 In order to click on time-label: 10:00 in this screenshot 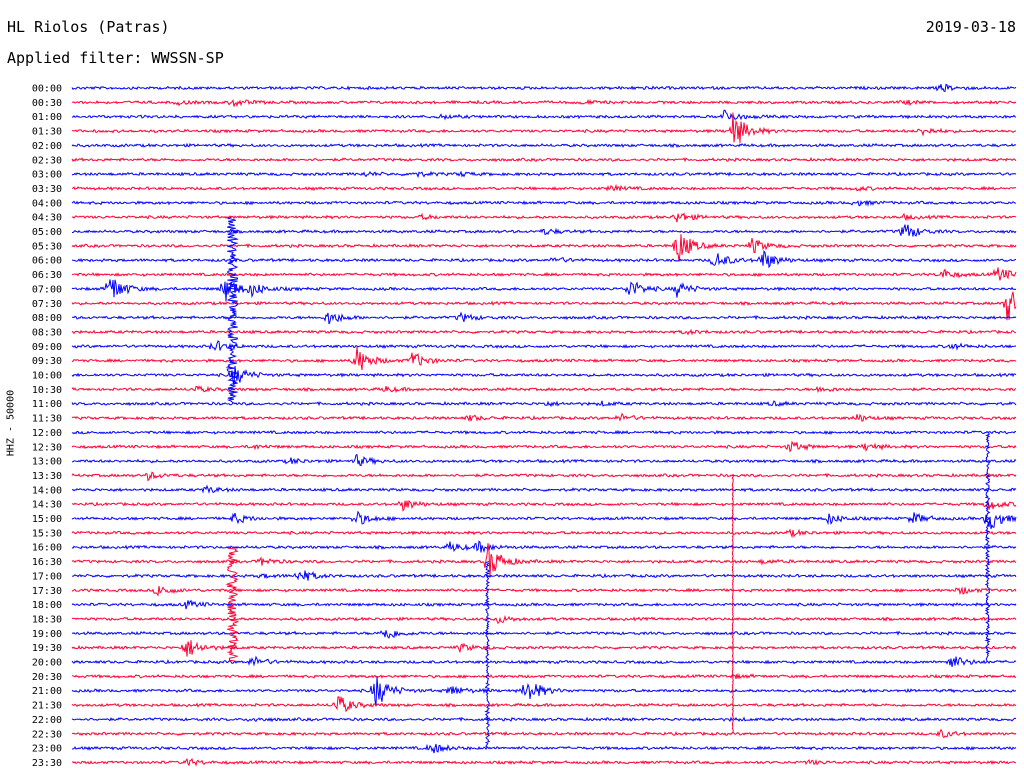, I will do `click(47, 376)`.